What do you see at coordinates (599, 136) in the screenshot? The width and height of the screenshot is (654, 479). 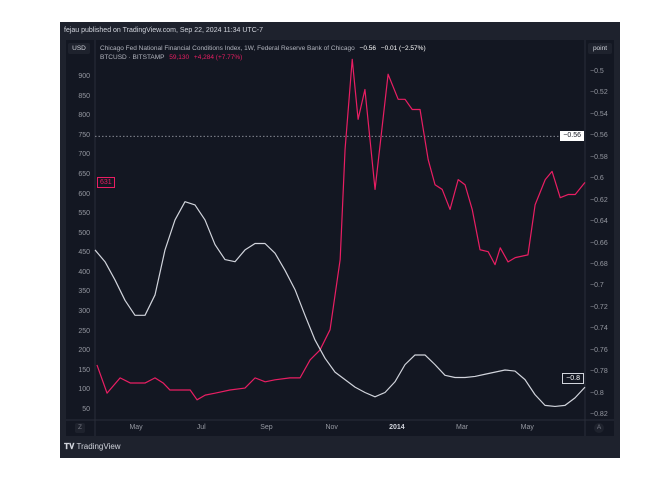 I see `right-axis-tick: −0.56` at bounding box center [599, 136].